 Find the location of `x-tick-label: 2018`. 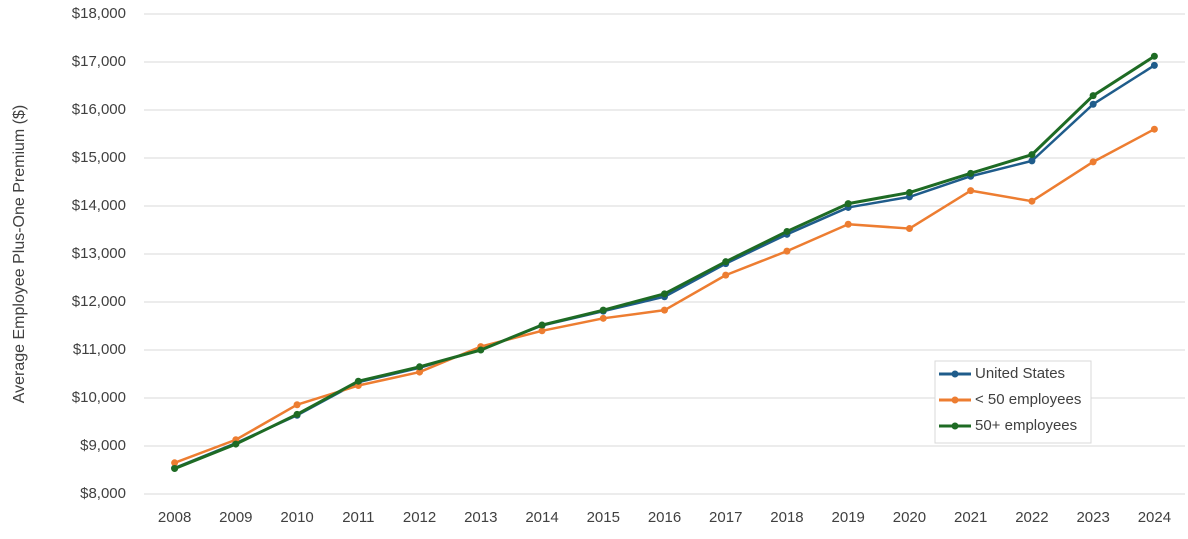

x-tick-label: 2018 is located at coordinates (786, 517).